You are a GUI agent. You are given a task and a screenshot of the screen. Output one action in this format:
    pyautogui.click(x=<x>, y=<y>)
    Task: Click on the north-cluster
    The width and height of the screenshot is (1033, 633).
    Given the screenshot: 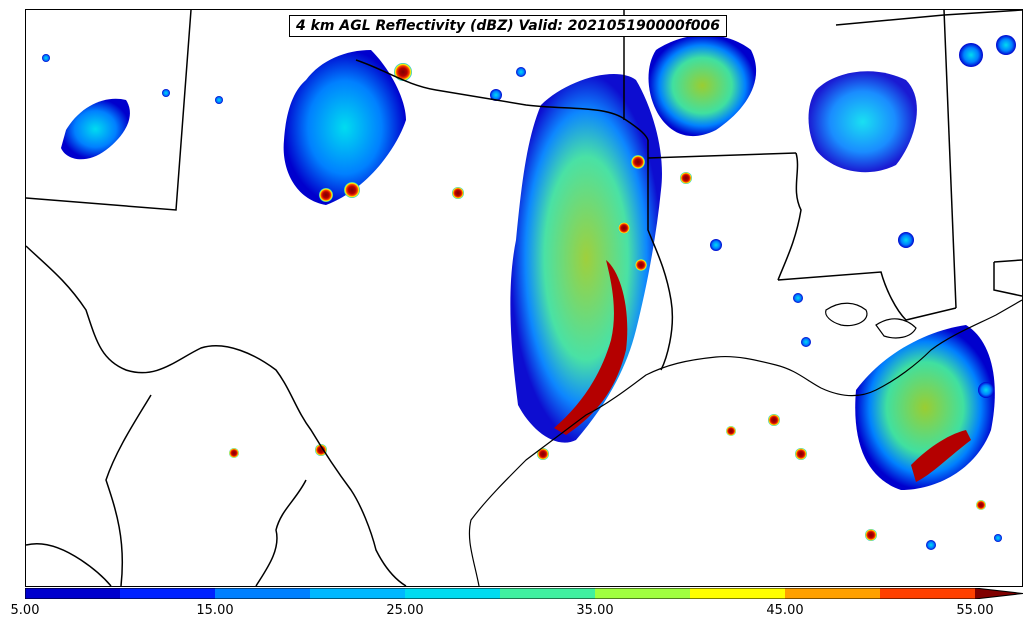 What is the action you would take?
    pyautogui.click(x=344, y=127)
    